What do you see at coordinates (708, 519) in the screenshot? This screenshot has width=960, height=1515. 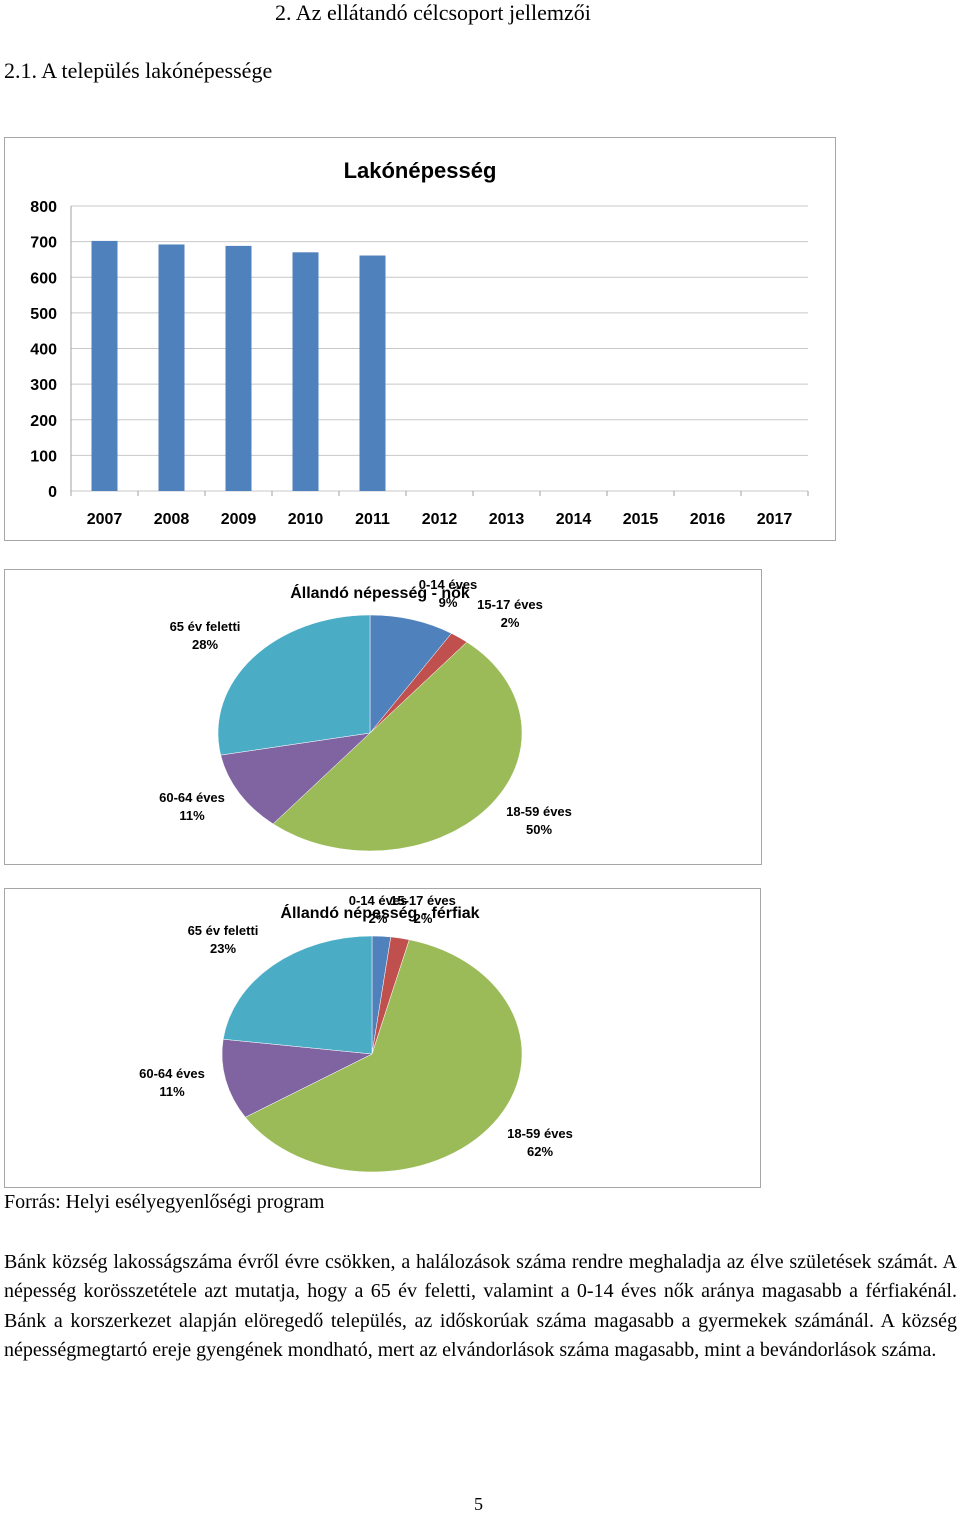 I see `x-tick-label: 2016` at bounding box center [708, 519].